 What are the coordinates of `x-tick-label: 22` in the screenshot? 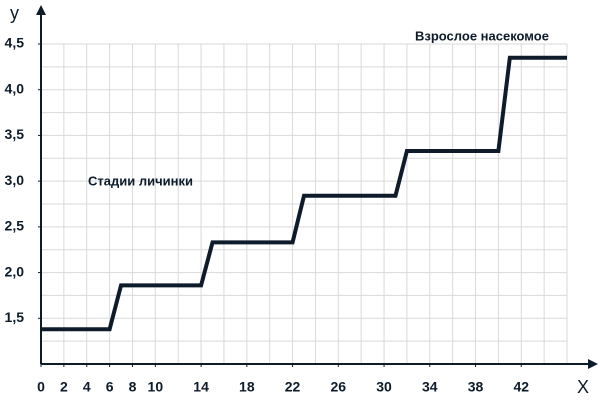 It's located at (293, 387).